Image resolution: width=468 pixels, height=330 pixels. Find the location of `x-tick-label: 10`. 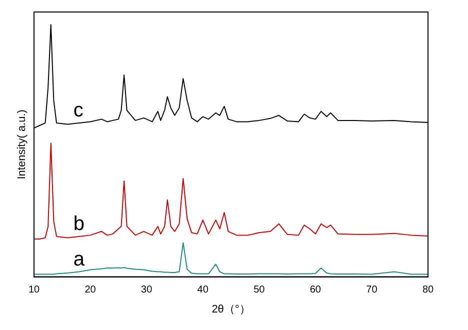

x-tick-label: 10 is located at coordinates (34, 290).